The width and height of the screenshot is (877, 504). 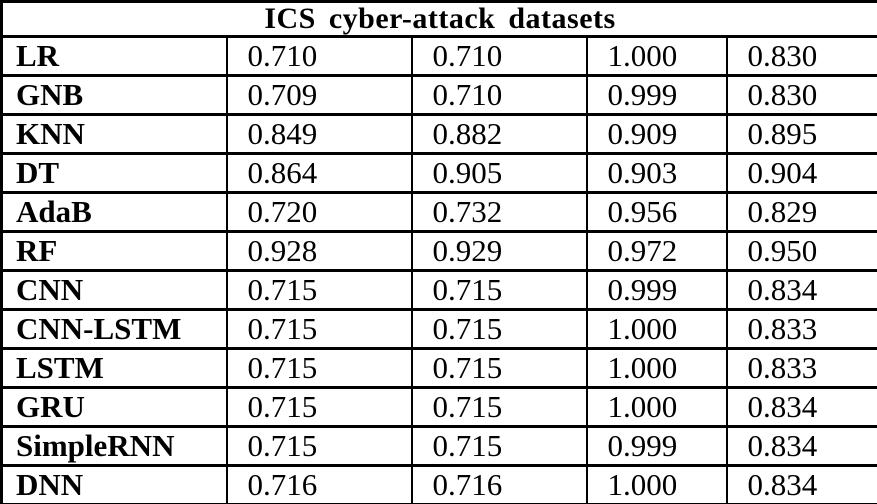 What do you see at coordinates (114, 484) in the screenshot?
I see `model-name-cell: DNN` at bounding box center [114, 484].